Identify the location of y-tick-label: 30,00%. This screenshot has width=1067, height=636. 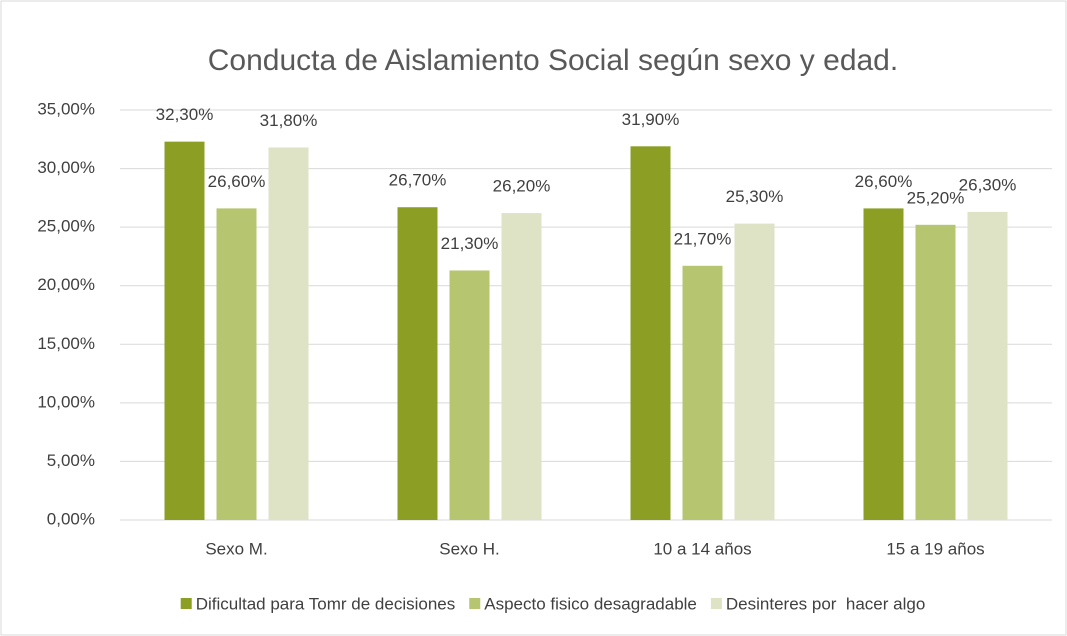
(66, 167).